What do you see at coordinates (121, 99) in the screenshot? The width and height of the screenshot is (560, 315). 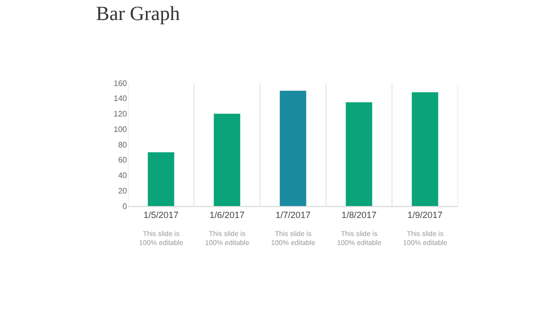 I see `y-tick-label: 140` at bounding box center [121, 99].